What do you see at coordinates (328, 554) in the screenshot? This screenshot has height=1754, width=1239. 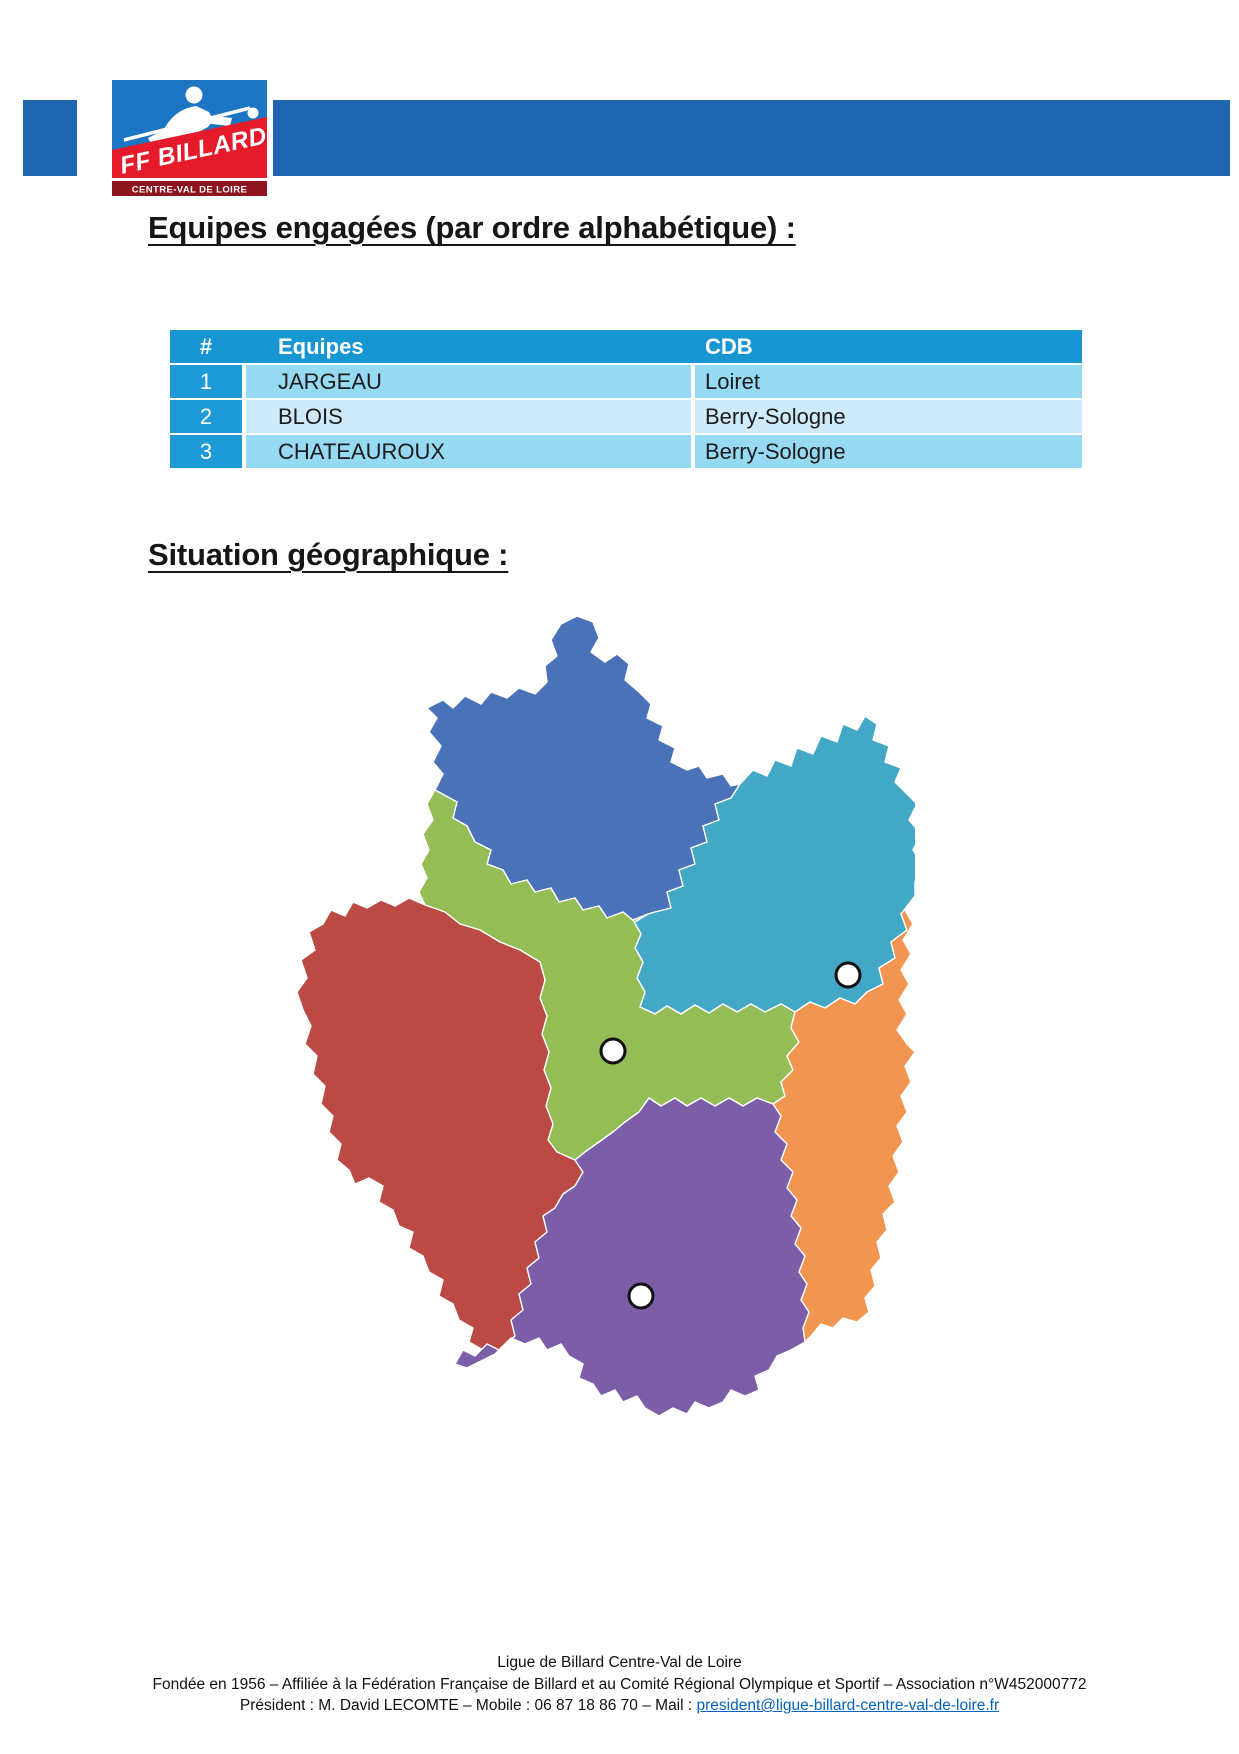 I see `map-section-title: Situation géographique :` at bounding box center [328, 554].